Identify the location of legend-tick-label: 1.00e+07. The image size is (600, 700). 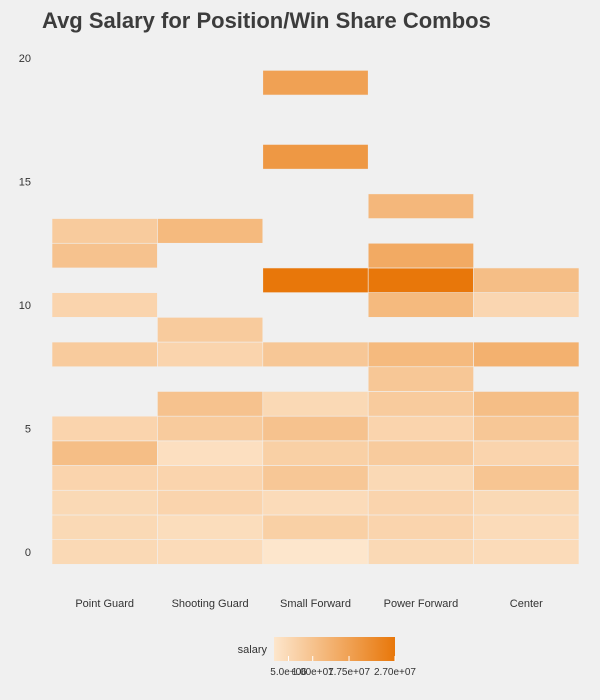
(313, 672).